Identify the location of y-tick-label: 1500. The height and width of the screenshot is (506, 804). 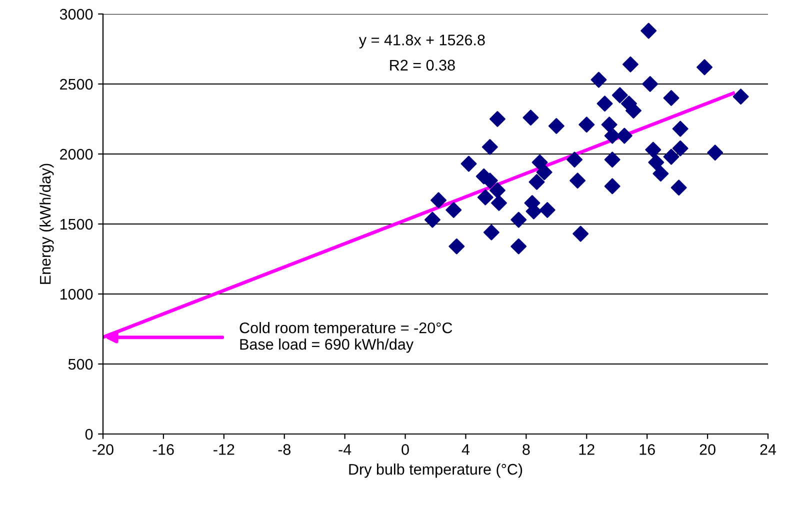
(76, 224).